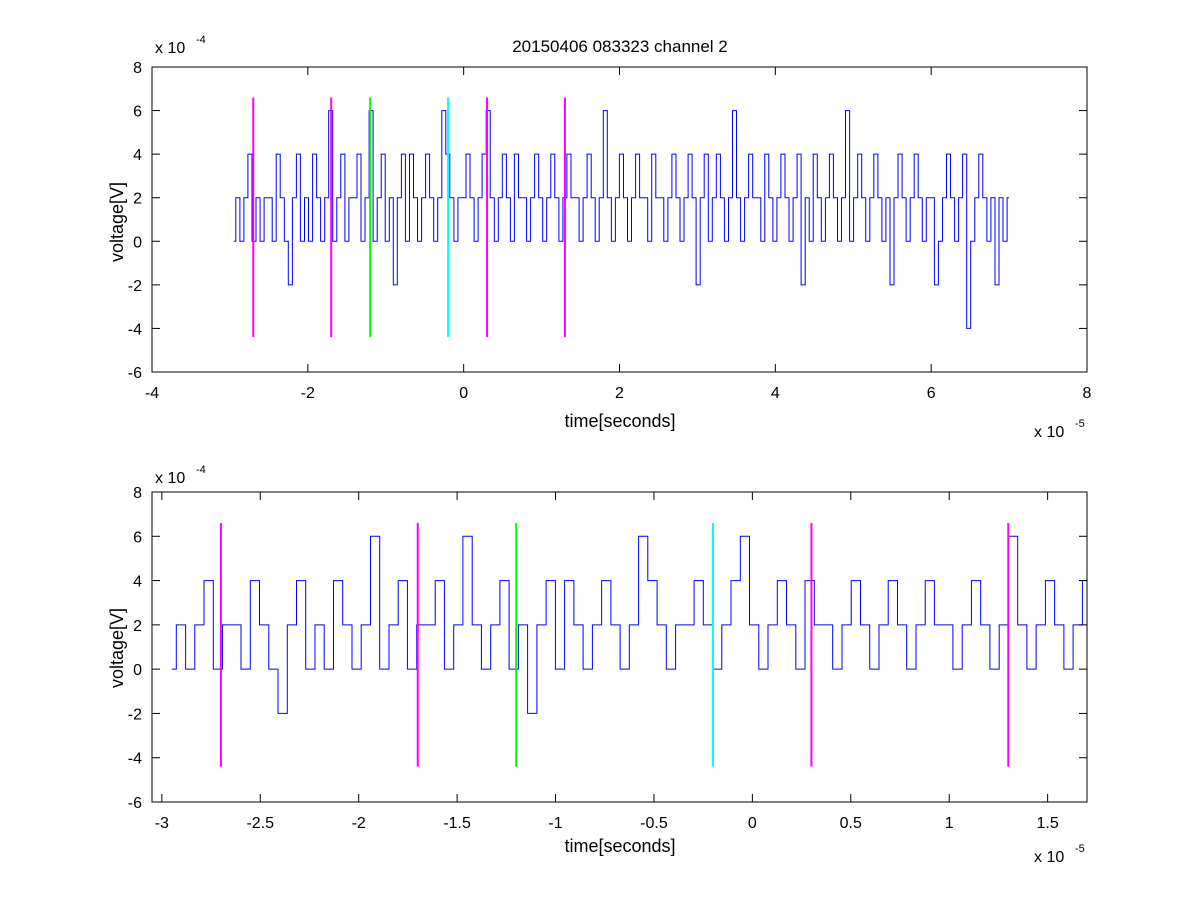  What do you see at coordinates (620, 46) in the screenshot?
I see `chart-title: 20150406 083323 channel 2` at bounding box center [620, 46].